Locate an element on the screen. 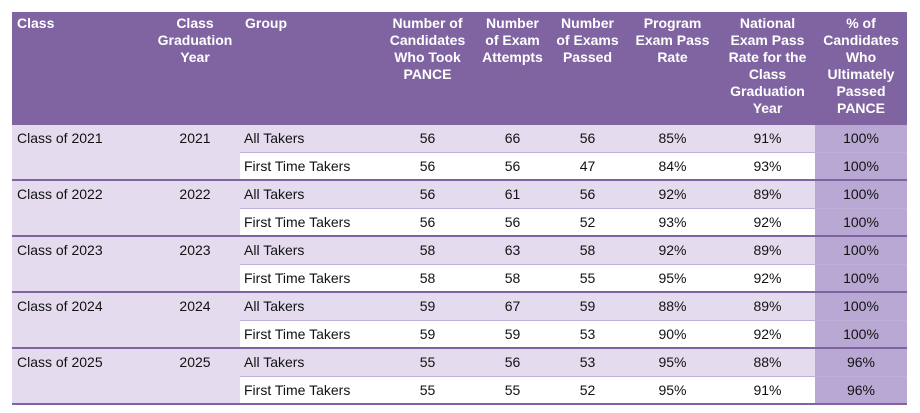 The height and width of the screenshot is (413, 920). class-cell: Class of 2023 is located at coordinates (81, 264).